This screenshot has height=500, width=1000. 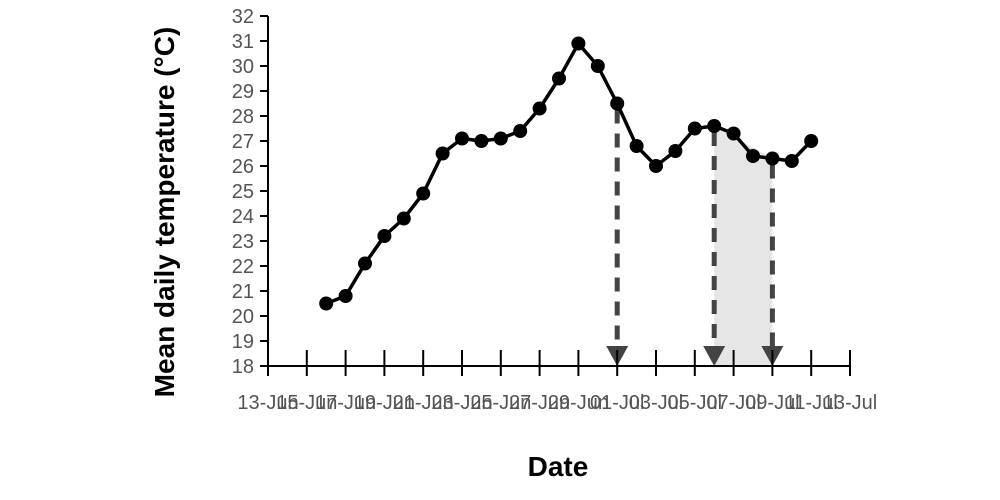 What do you see at coordinates (423, 403) in the screenshot?
I see `x-tick-label: 21-Jun` at bounding box center [423, 403].